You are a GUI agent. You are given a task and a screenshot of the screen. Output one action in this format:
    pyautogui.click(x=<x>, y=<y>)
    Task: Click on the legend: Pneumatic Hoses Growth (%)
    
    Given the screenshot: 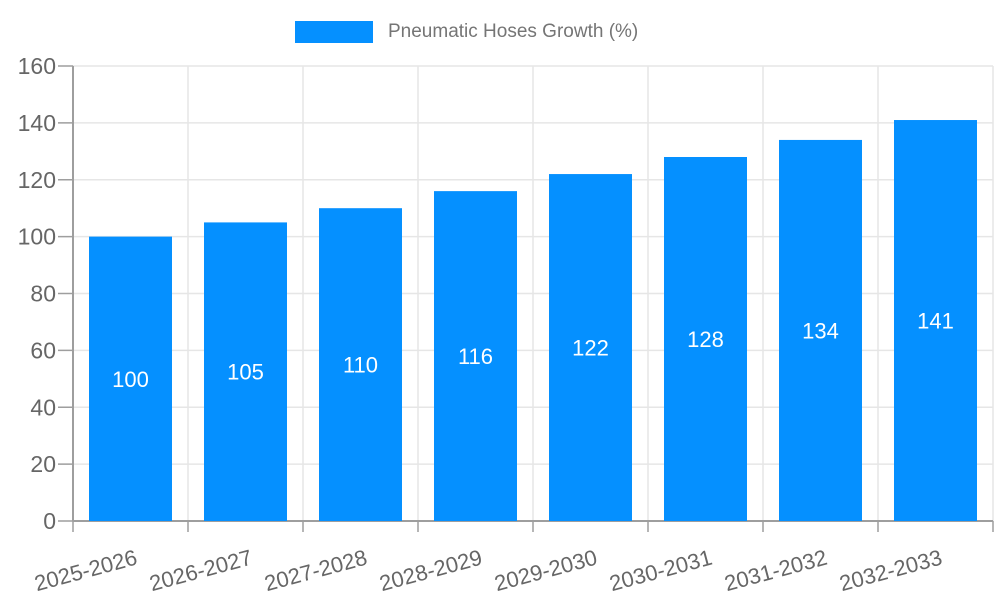 What is the action you would take?
    pyautogui.click(x=466, y=32)
    